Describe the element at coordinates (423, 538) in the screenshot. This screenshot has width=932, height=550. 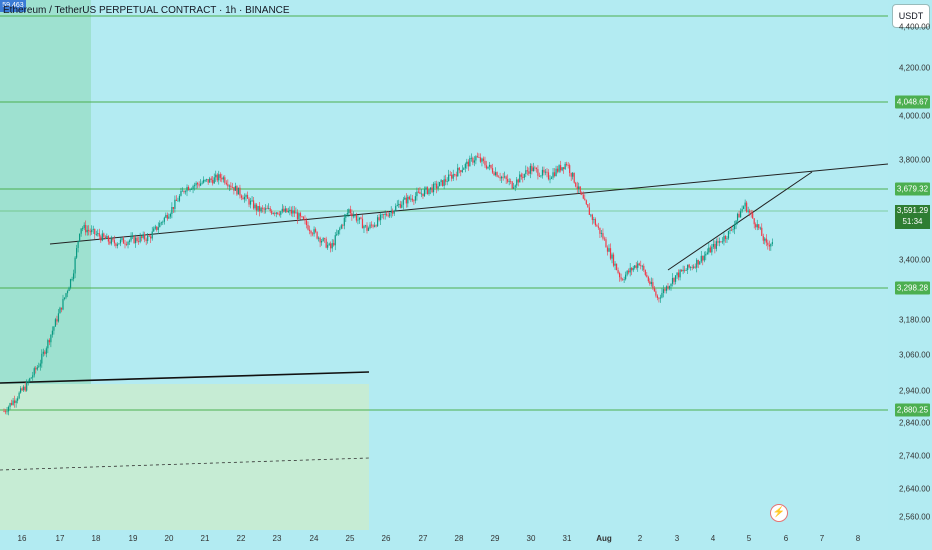
I see `time-label: 27` at that location.